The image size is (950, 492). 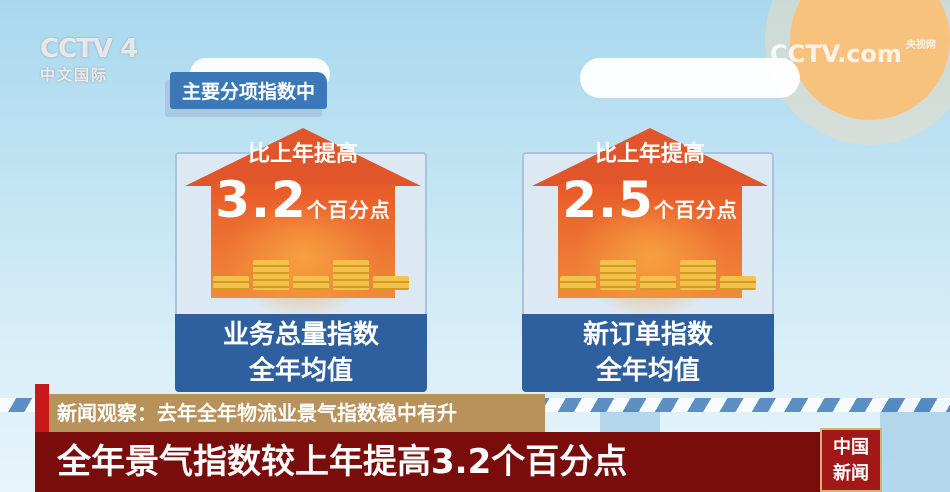 I want to click on watermark-subtitle: 央视网, so click(x=920, y=45).